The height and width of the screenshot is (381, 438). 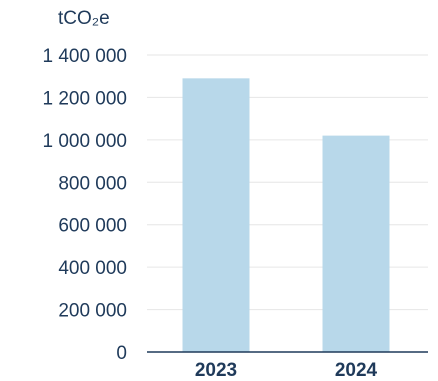 I want to click on y-tick-label: 600 000, so click(x=92, y=226).